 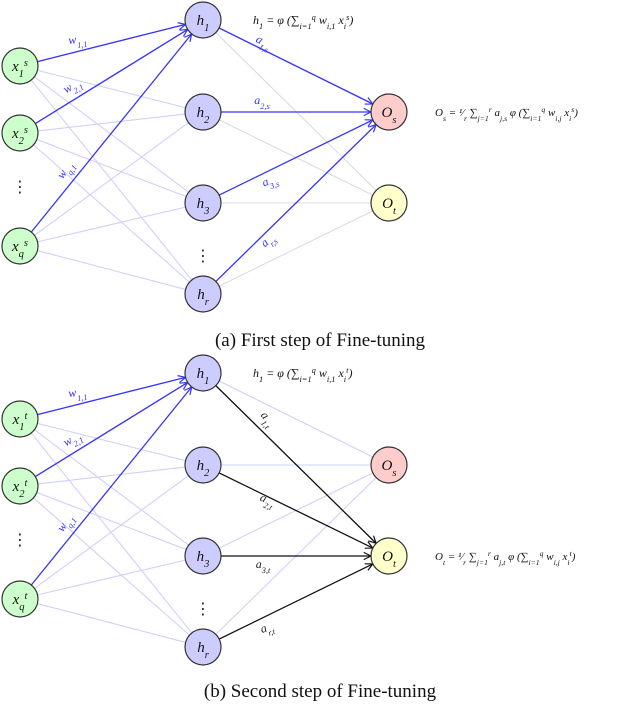 I want to click on hidden-formula: h1 = φ (∑i=1q wi,1 xit), so click(x=302, y=375).